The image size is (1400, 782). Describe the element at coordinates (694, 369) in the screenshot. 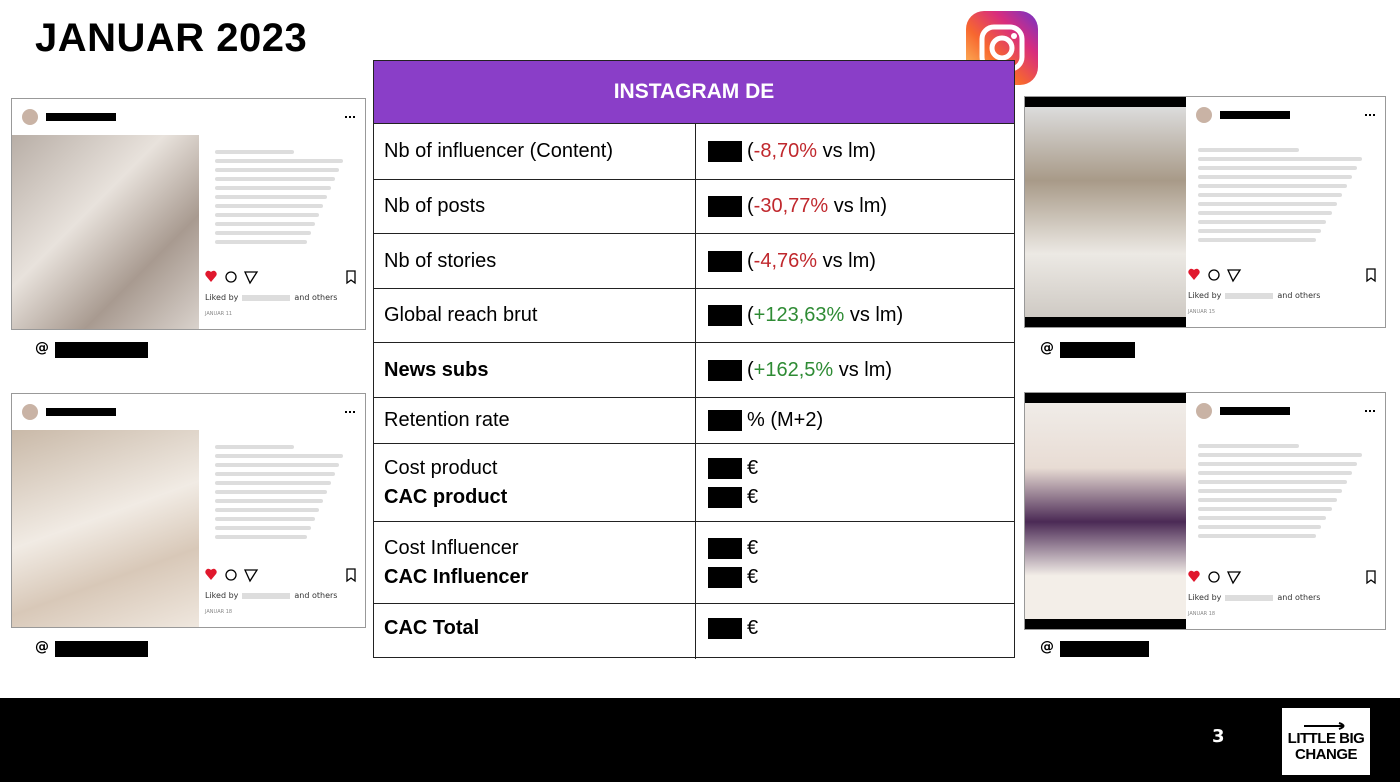

I see `table-row: News subs (+162,5% vs lm)` at that location.